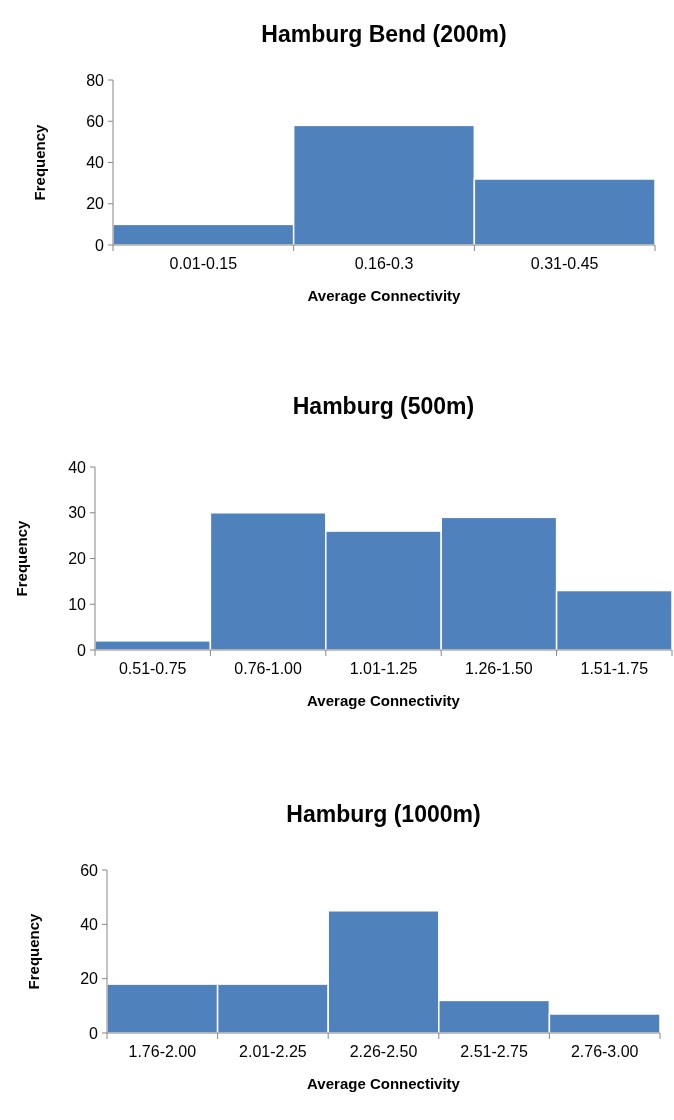  I want to click on x-tick-label: 2.26-2.50, so click(383, 1051).